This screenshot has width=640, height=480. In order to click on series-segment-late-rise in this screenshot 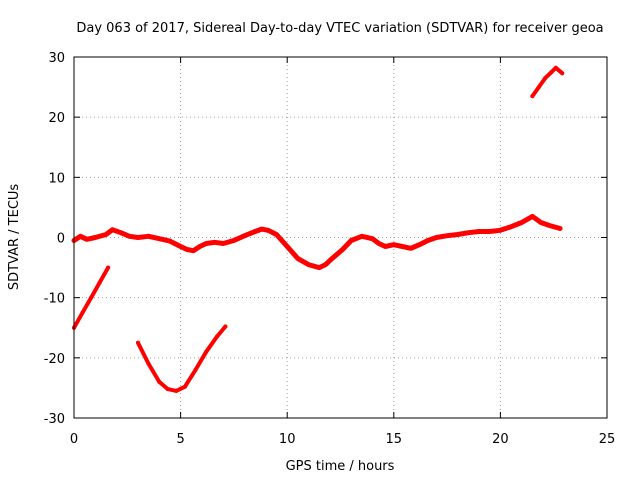, I will do `click(547, 82)`.